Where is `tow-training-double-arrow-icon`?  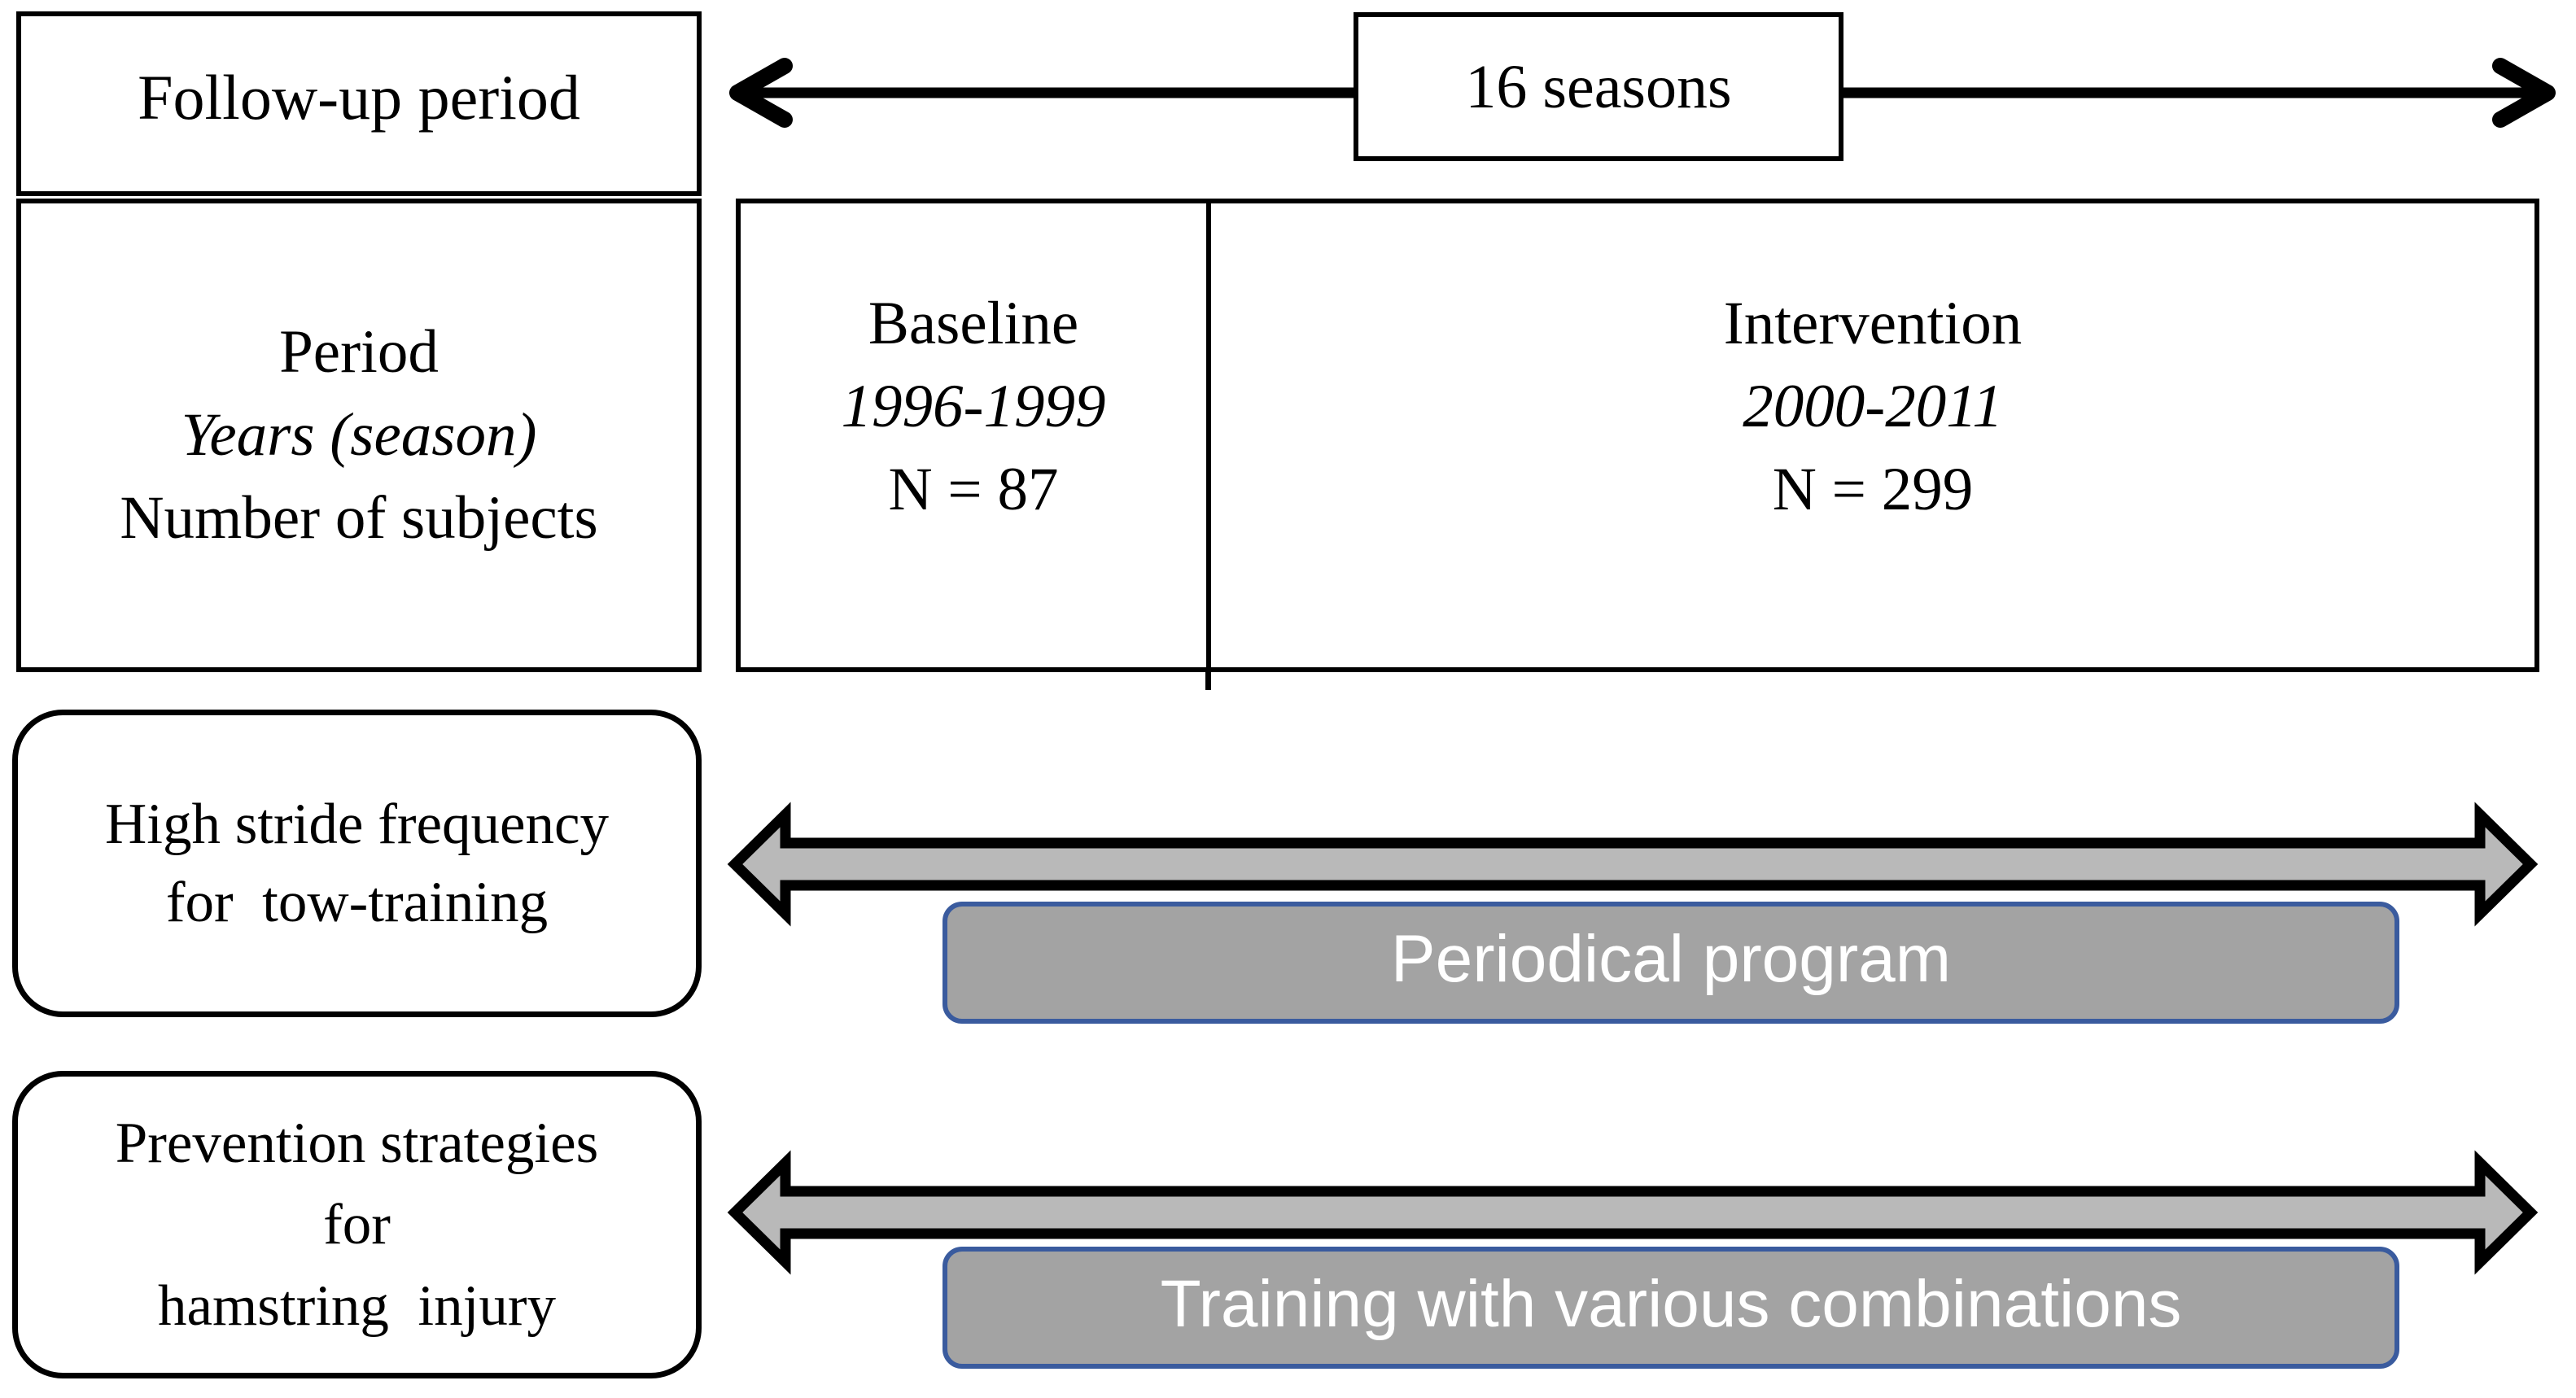 tow-training-double-arrow-icon is located at coordinates (1633, 865).